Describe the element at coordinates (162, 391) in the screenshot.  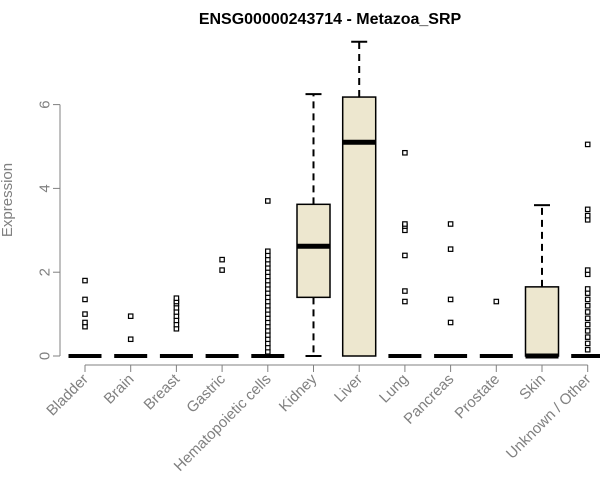
I see `x-tick-label: Breast` at that location.